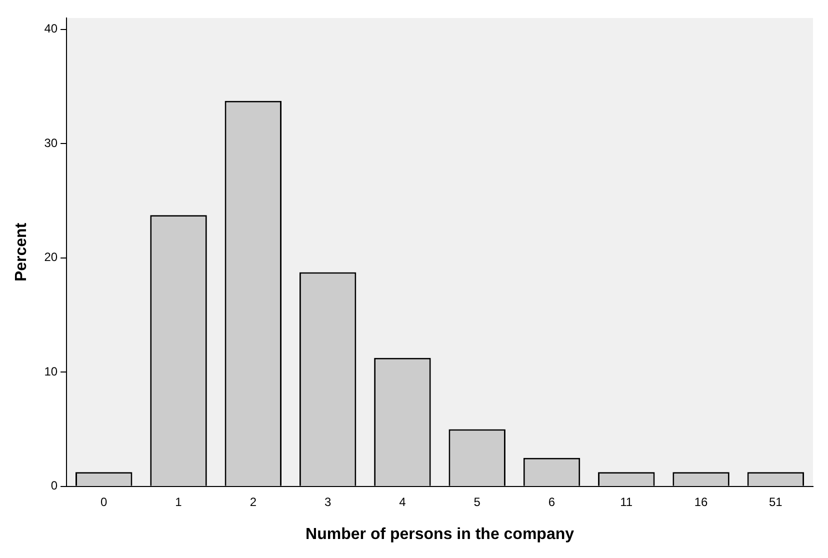 This screenshot has height=558, width=828. What do you see at coordinates (178, 501) in the screenshot?
I see `x-tick-label: 1` at bounding box center [178, 501].